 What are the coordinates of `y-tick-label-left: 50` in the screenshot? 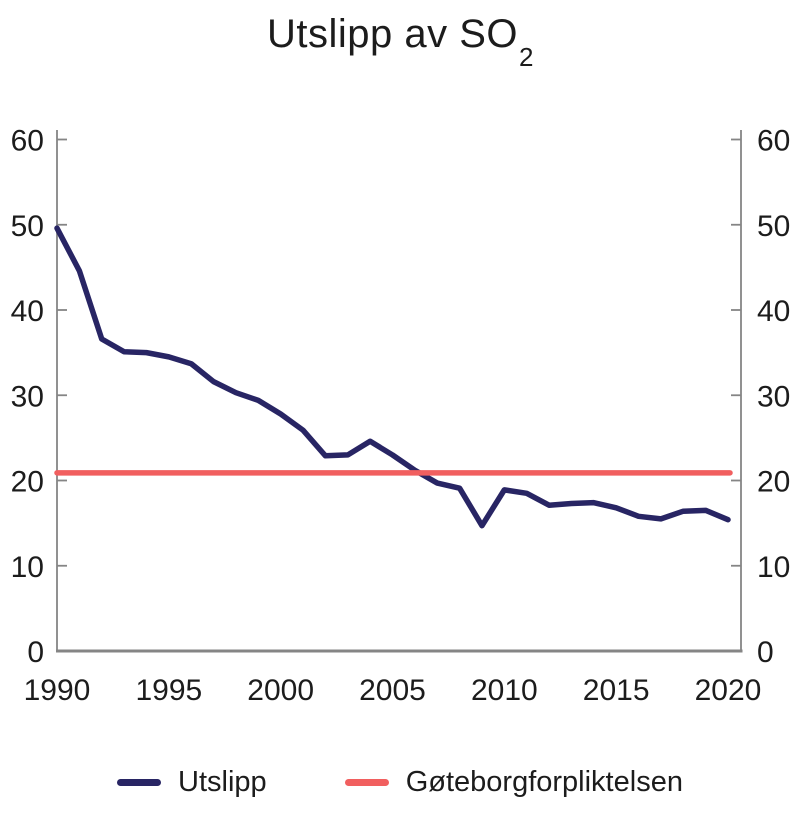 It's located at (27, 226).